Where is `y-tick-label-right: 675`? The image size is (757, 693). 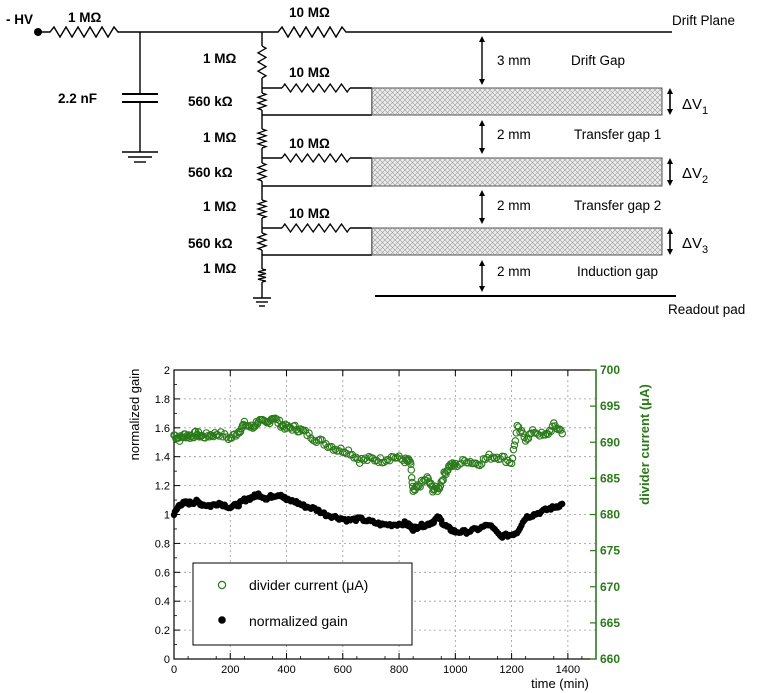
y-tick-label-right: 675 is located at coordinates (610, 551).